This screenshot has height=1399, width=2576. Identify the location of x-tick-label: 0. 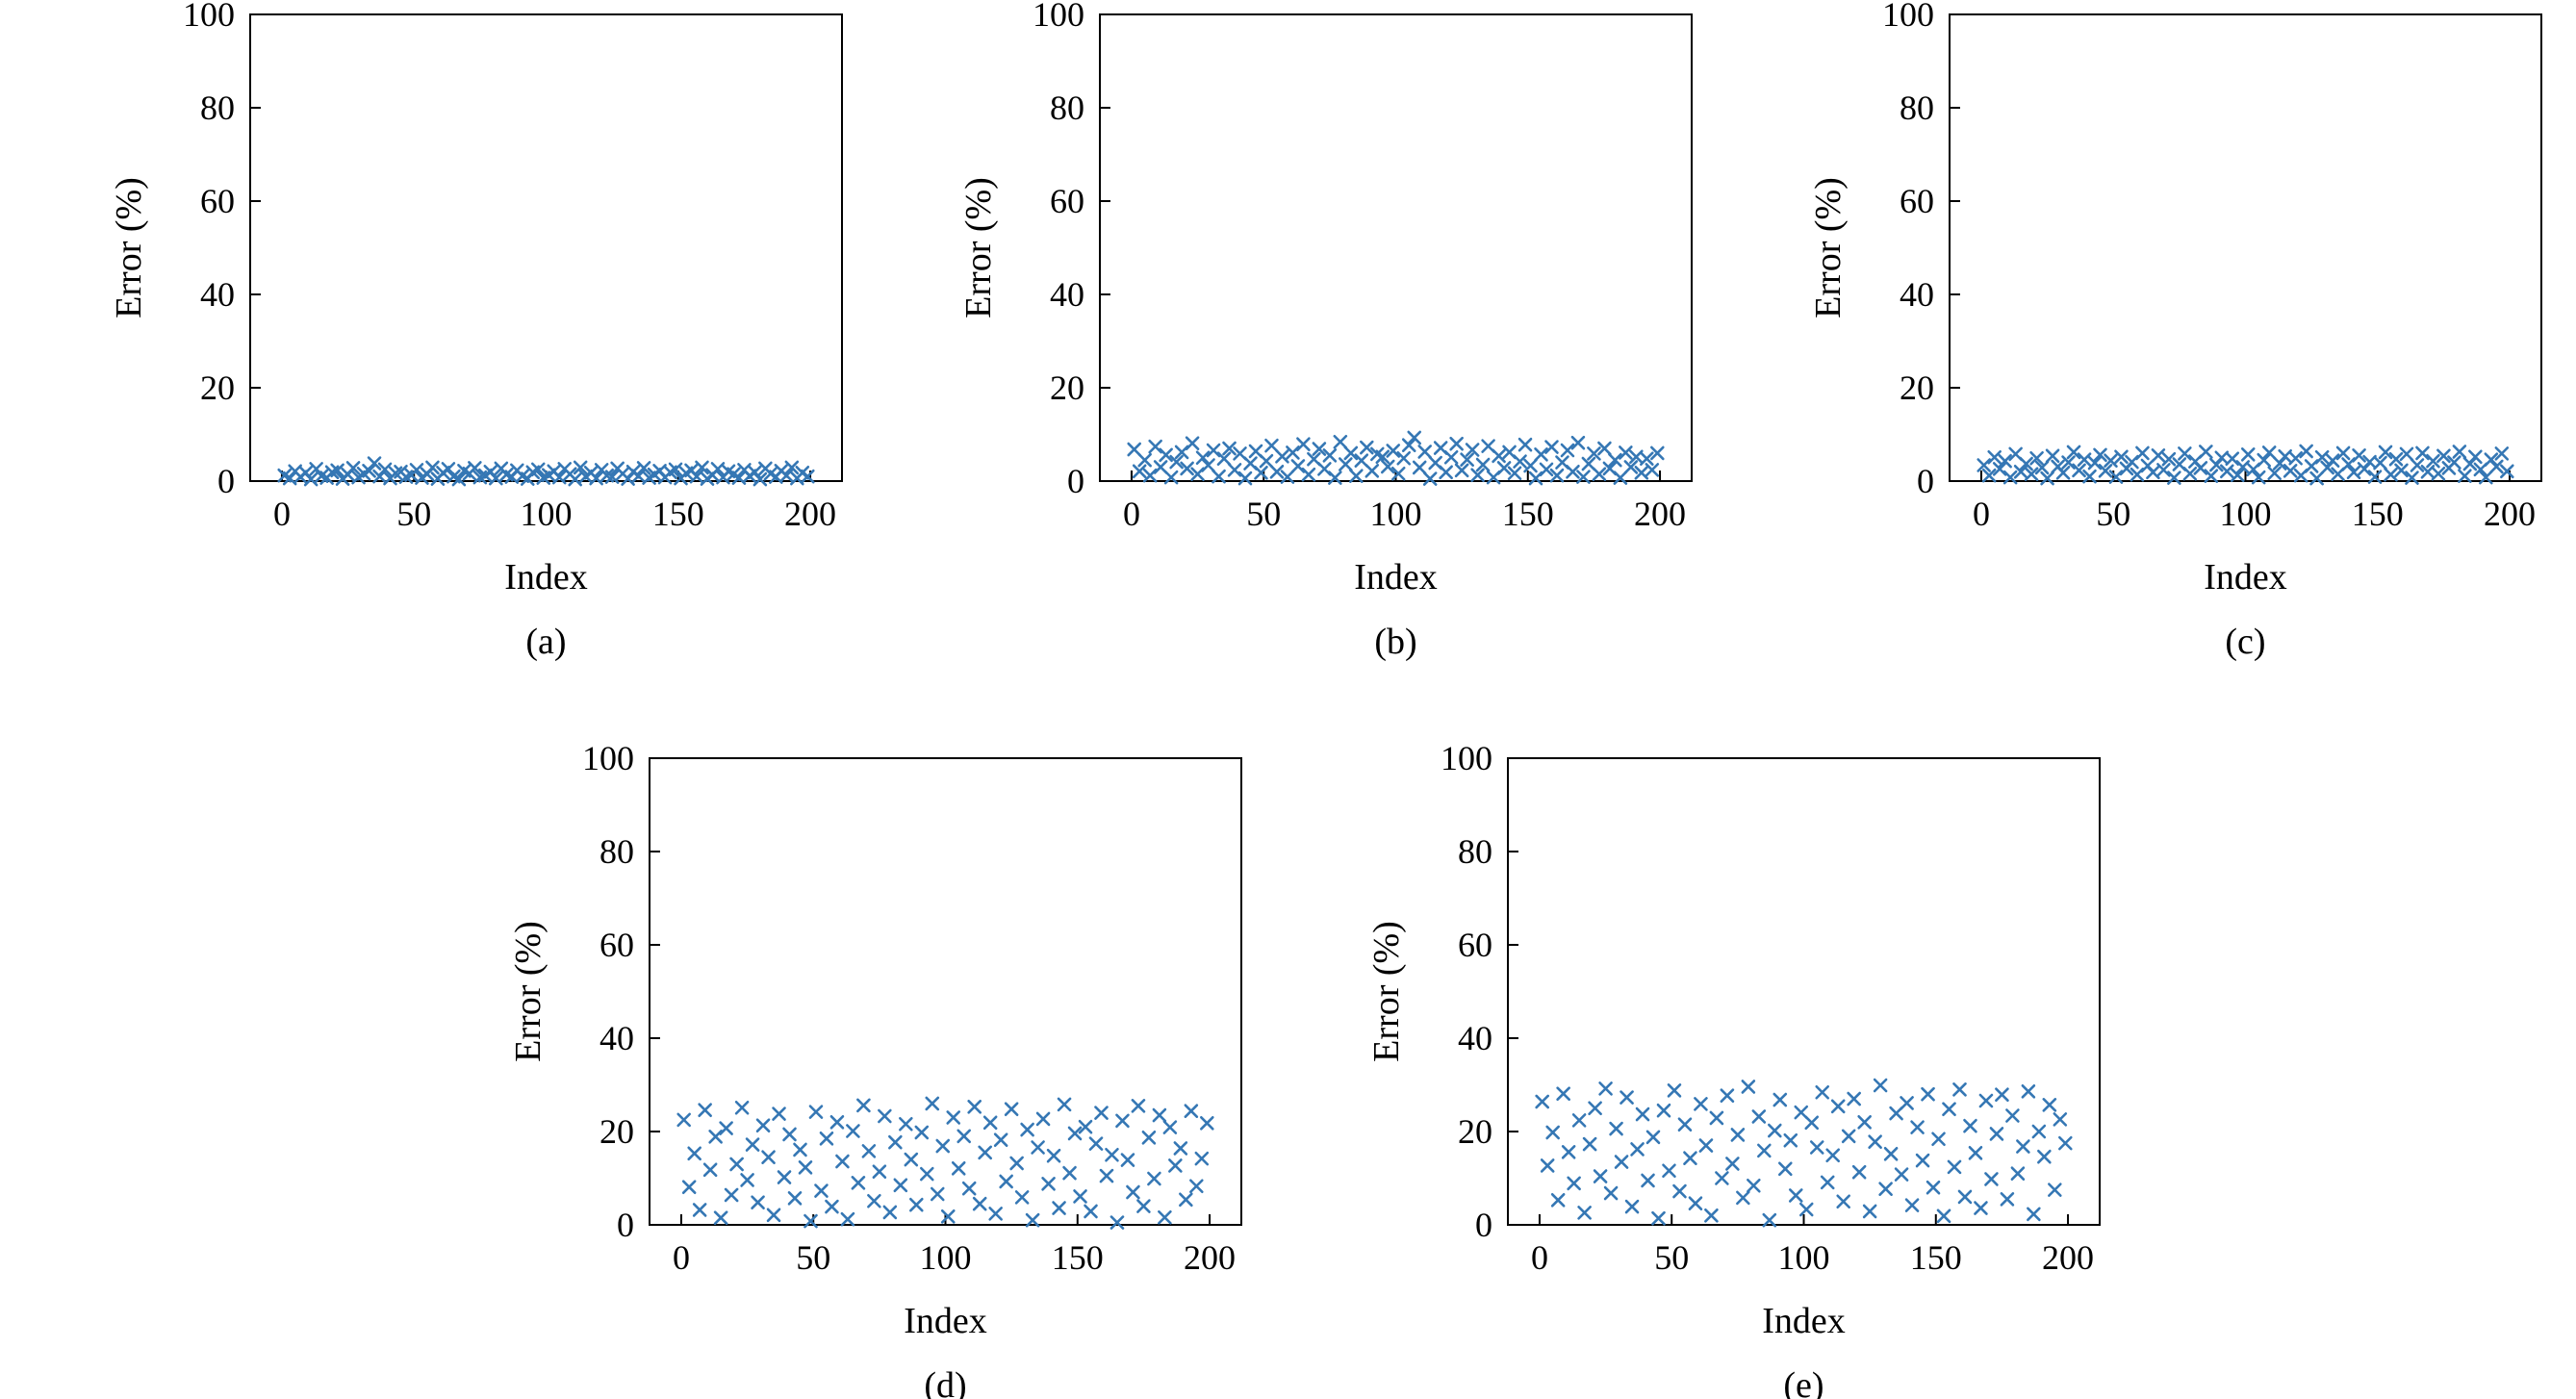
(681, 1257).